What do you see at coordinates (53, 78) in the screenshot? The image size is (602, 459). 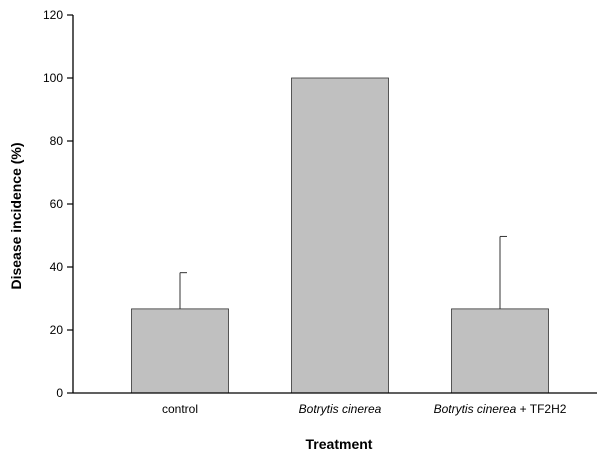 I see `y-tick-label-100: 100` at bounding box center [53, 78].